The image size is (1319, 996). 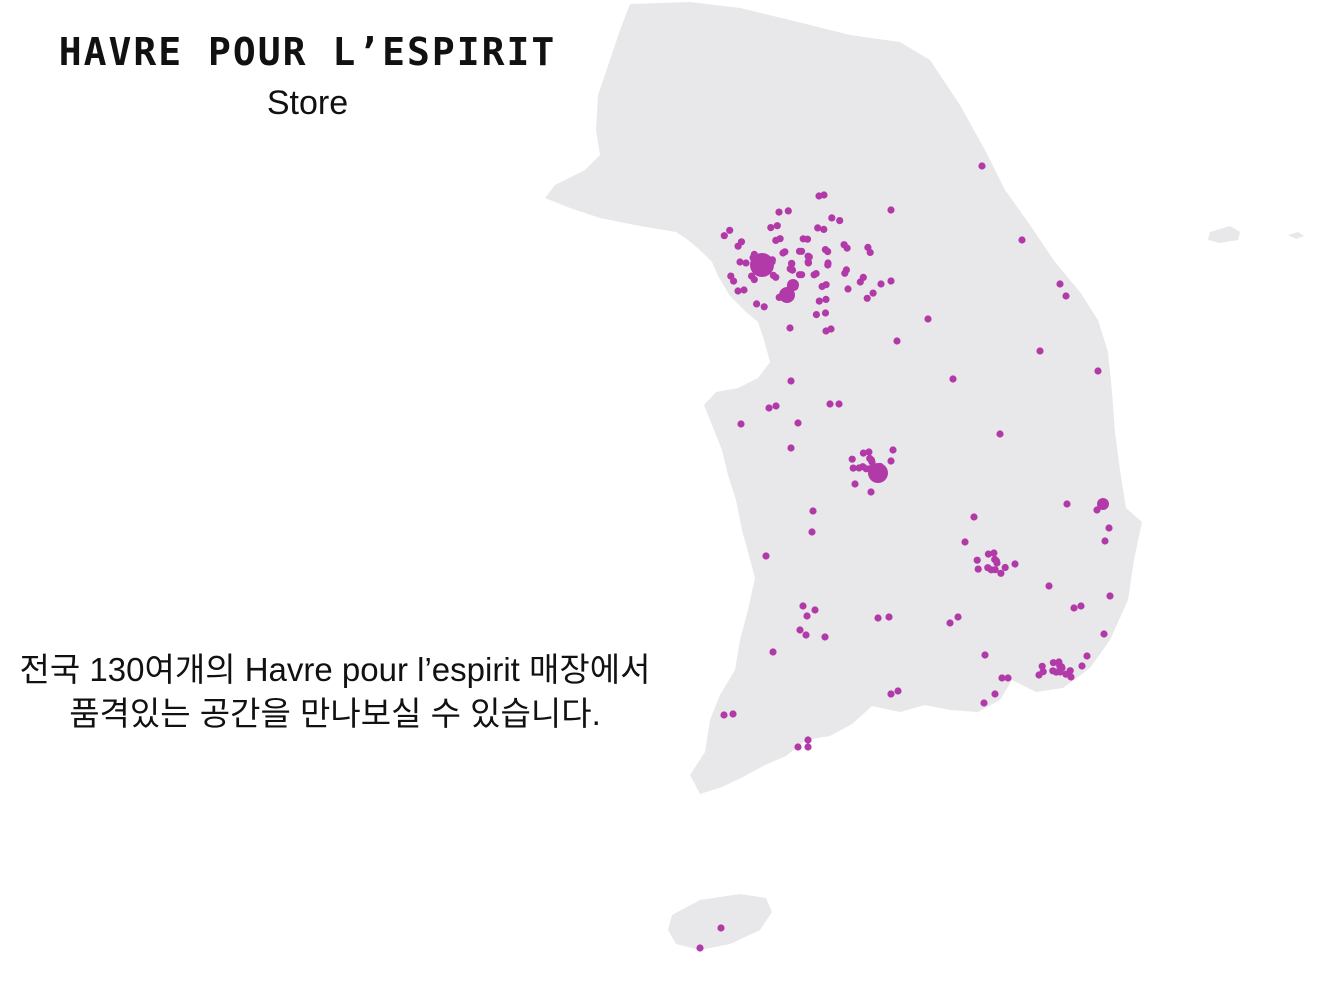 I want to click on description-line-1: 전국 130여개의 Havre pour l’espirit 매장에서, so click(x=335, y=669).